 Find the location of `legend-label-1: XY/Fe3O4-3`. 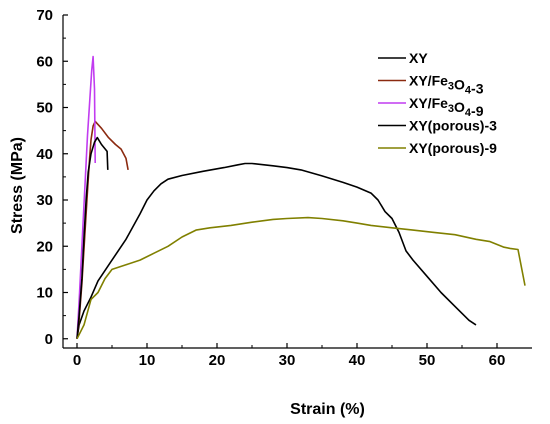

legend-label-1: XY/Fe3O4-3 is located at coordinates (446, 85).